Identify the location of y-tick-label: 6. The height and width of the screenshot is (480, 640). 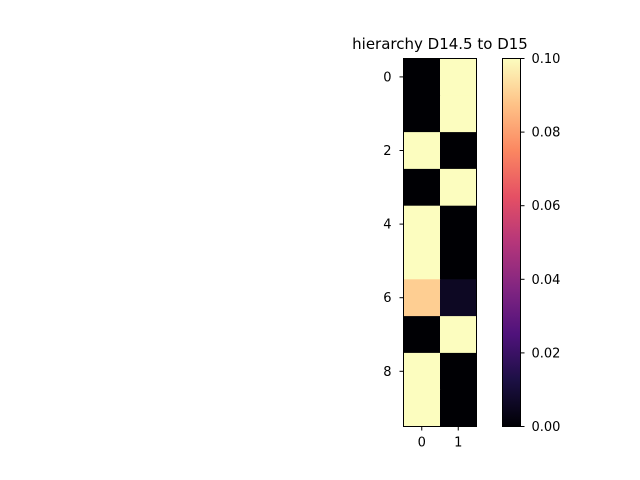
(387, 298).